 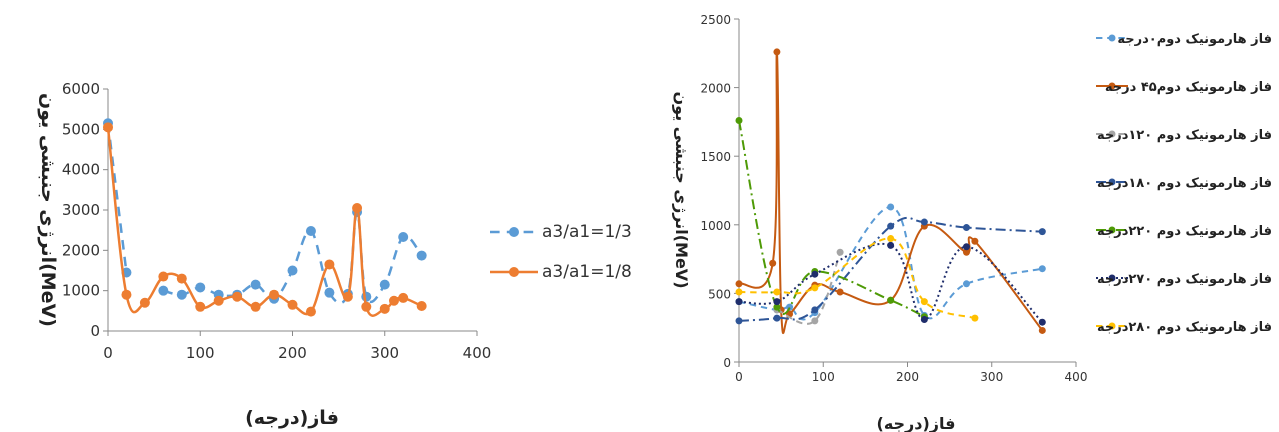 What do you see at coordinates (1188, 87) in the screenshot?
I see `legend-label: فاز هارمونیک دوم۴۵ درجه` at bounding box center [1188, 87].